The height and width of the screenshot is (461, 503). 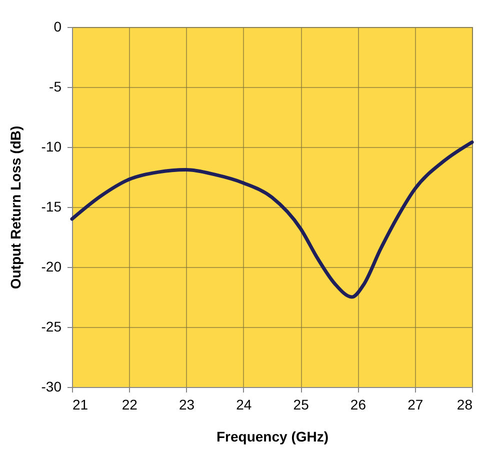 What do you see at coordinates (80, 404) in the screenshot?
I see `x-tick-label: 21` at bounding box center [80, 404].